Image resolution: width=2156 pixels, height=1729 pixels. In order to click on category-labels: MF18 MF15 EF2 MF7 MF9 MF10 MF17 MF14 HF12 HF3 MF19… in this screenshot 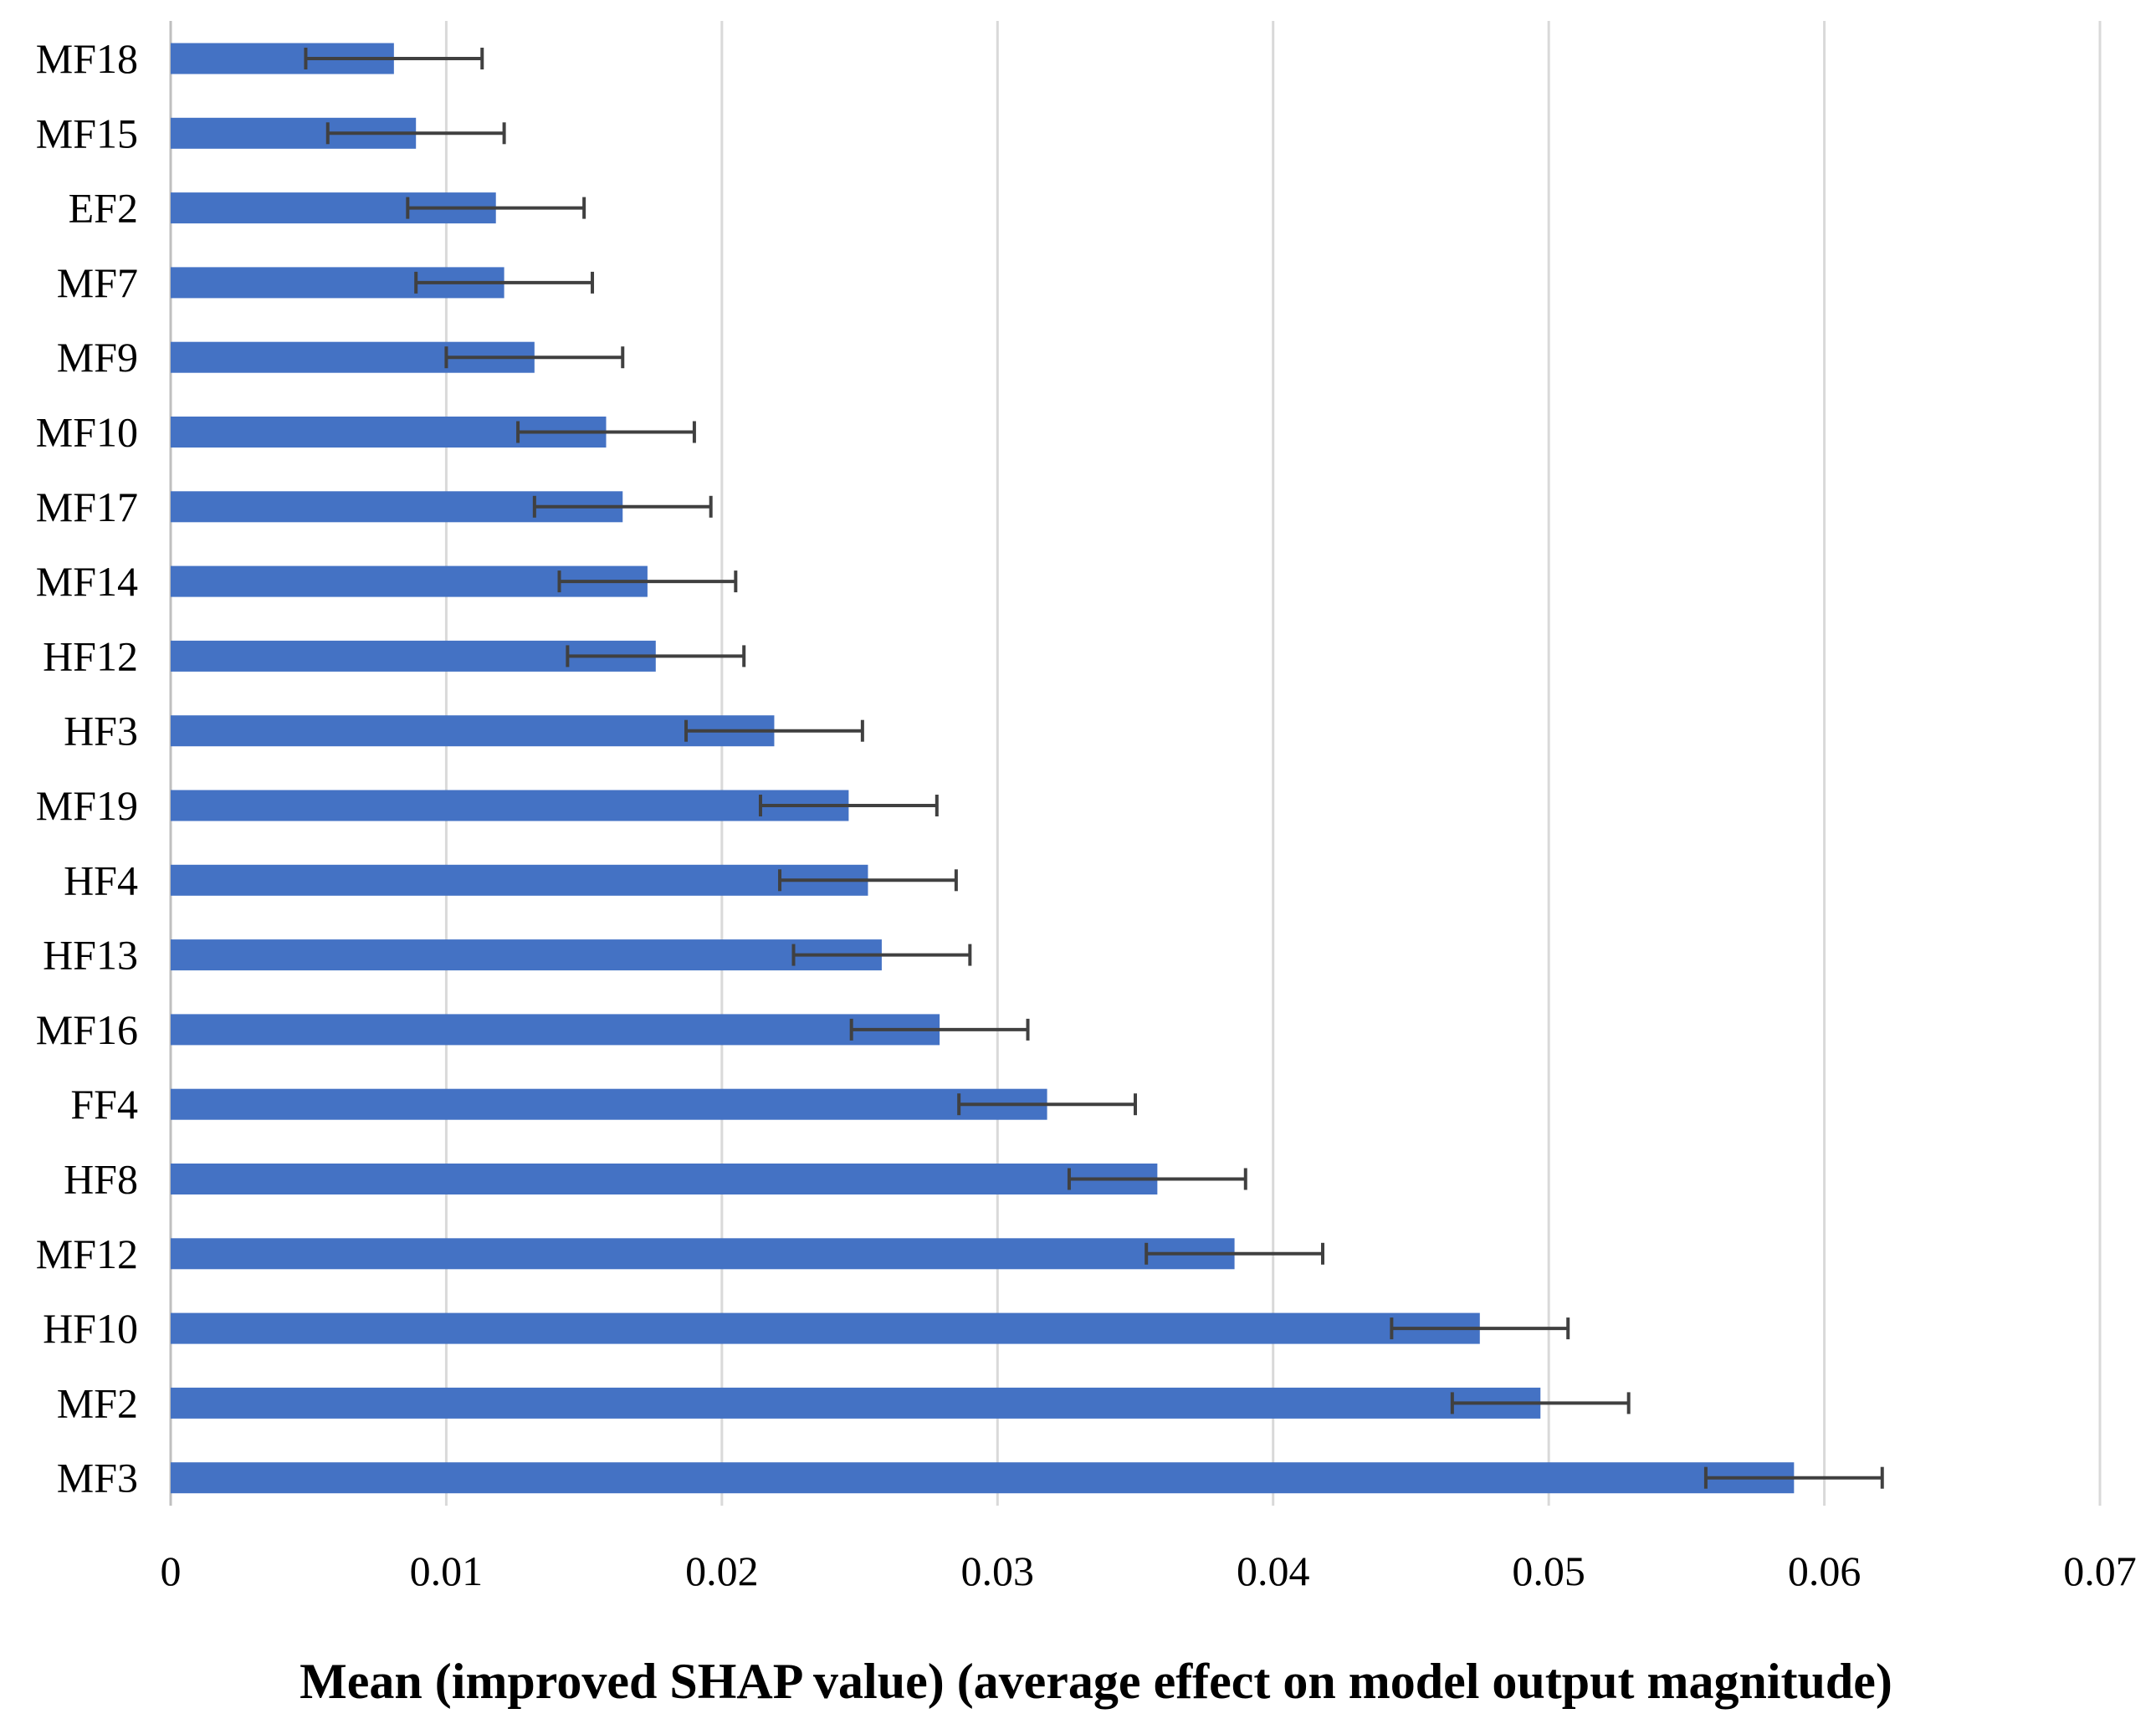, I will do `click(87, 768)`.